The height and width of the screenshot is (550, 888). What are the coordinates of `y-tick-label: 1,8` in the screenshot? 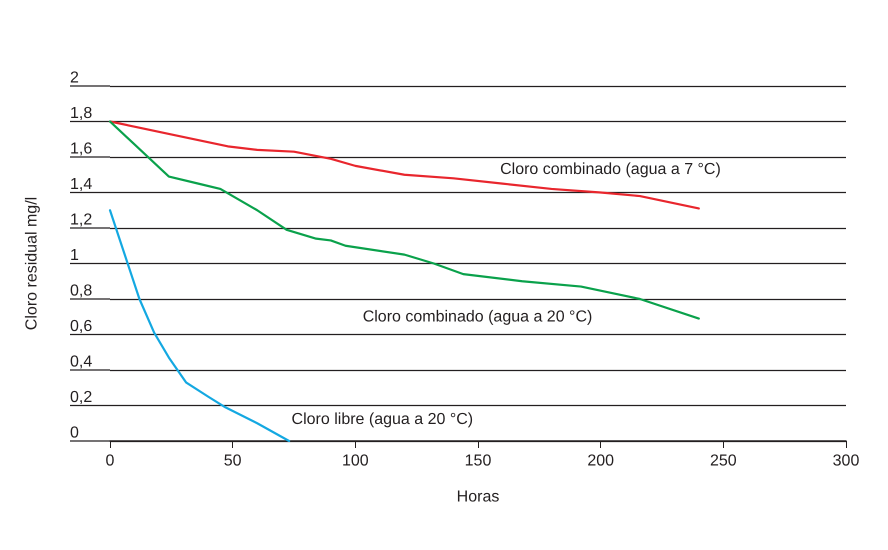 It's located at (81, 113).